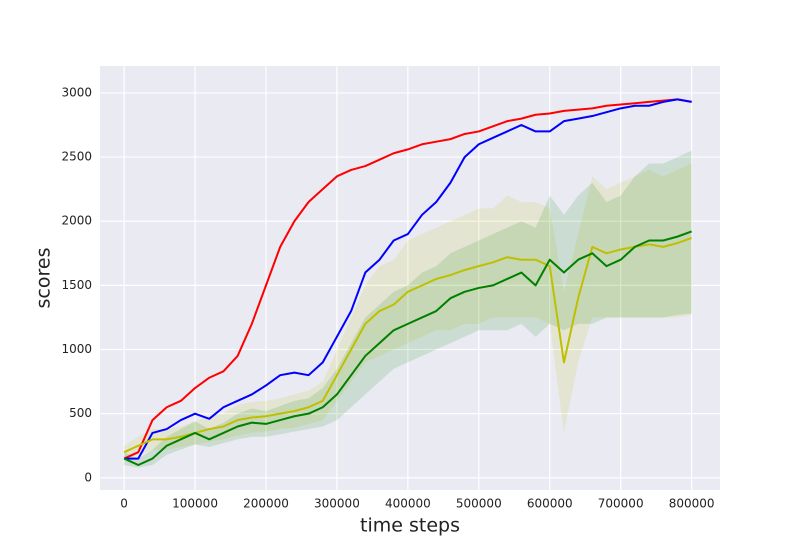  What do you see at coordinates (550, 504) in the screenshot?
I see `x-tick-label: 600000` at bounding box center [550, 504].